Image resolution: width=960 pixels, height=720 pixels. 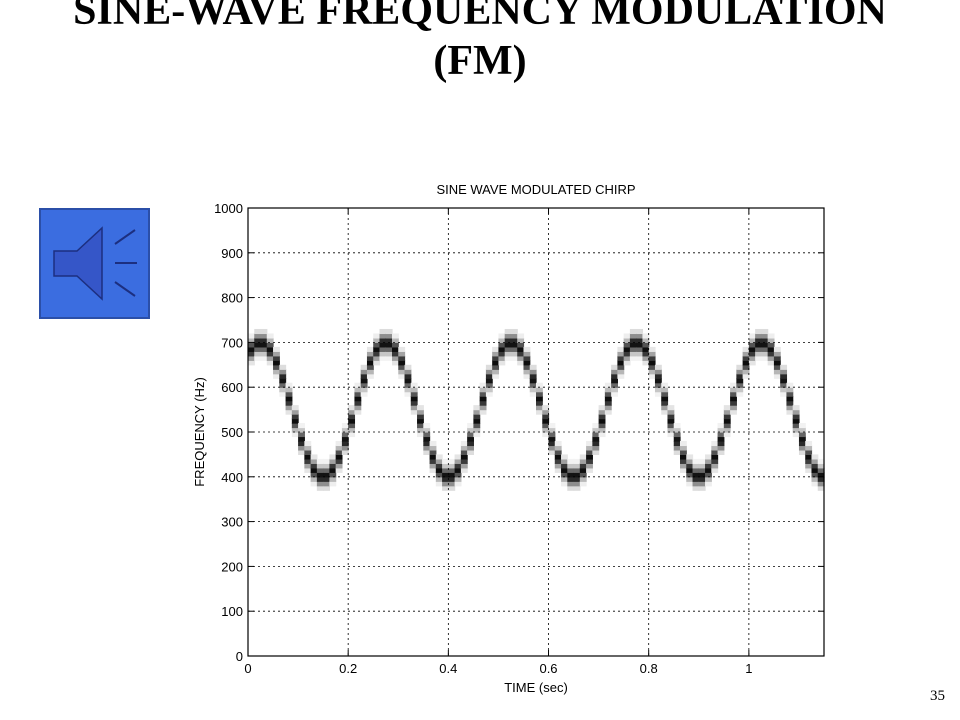 What do you see at coordinates (94, 263) in the screenshot?
I see `audio-play-button` at bounding box center [94, 263].